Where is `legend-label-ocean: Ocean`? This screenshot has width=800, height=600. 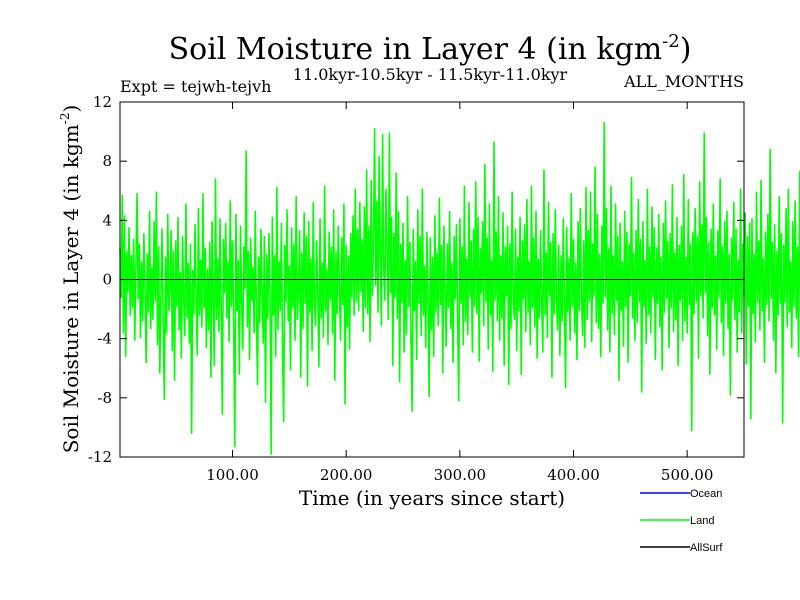 legend-label-ocean: Ocean is located at coordinates (706, 494).